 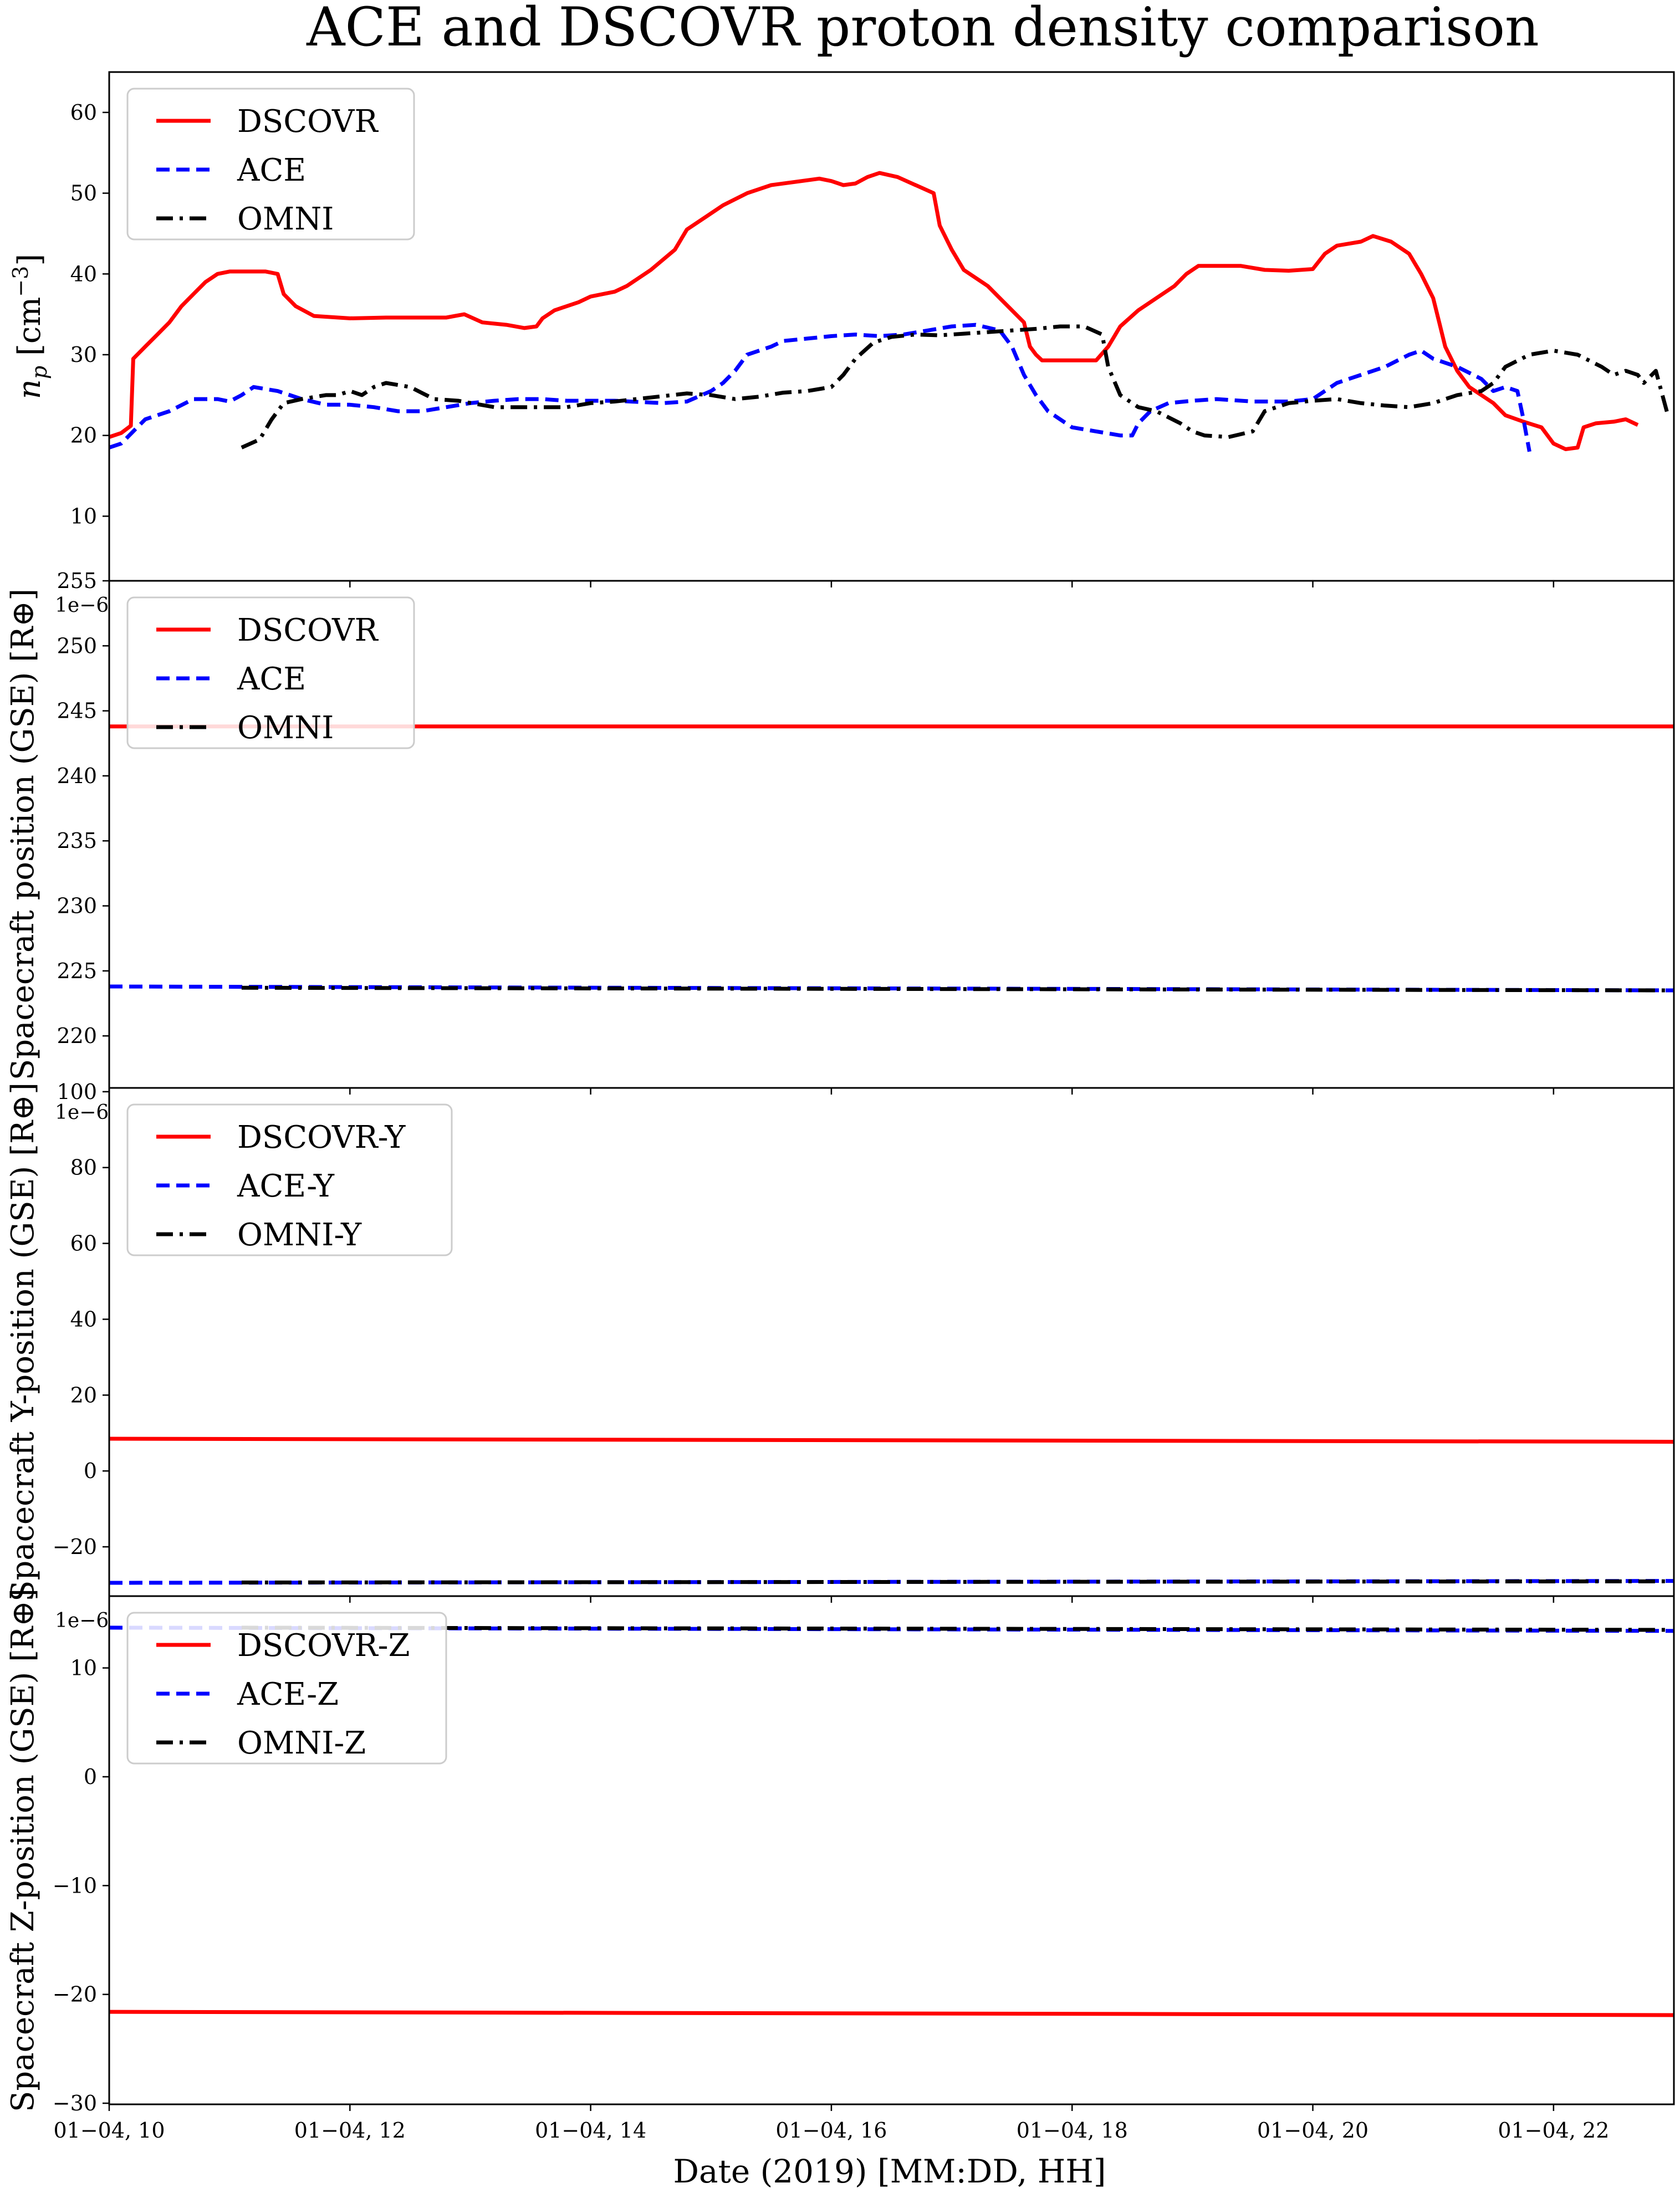 What do you see at coordinates (83, 1168) in the screenshot?
I see `y-tick-label: 80` at bounding box center [83, 1168].